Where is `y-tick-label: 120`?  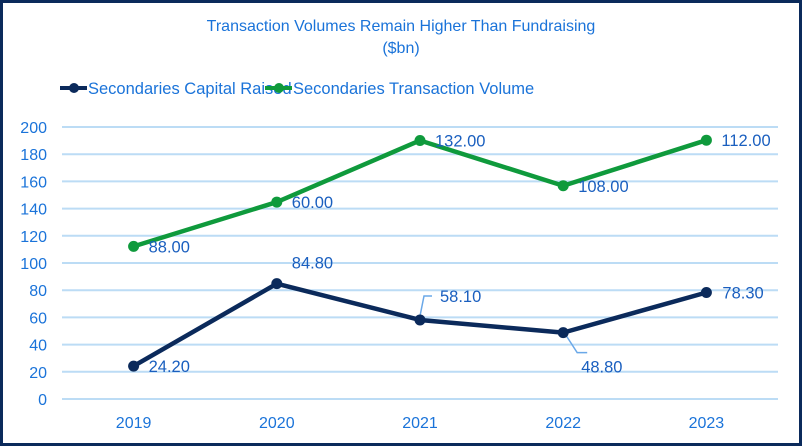 y-tick-label: 120 is located at coordinates (33, 237).